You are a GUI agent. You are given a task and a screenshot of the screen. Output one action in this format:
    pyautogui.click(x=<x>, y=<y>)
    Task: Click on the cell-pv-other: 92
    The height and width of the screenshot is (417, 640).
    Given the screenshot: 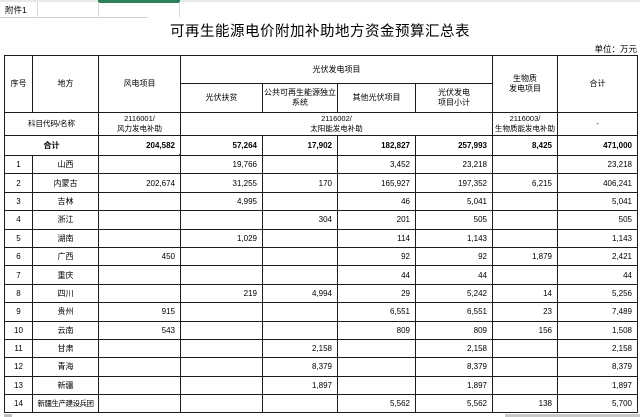 What is the action you would take?
    pyautogui.click(x=376, y=256)
    